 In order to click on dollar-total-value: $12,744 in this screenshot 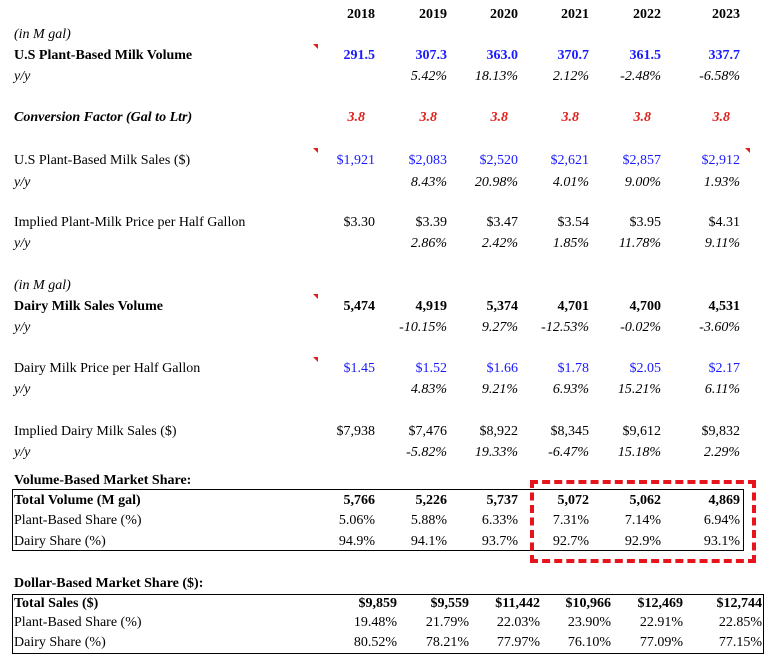, I will do `click(739, 603)`.